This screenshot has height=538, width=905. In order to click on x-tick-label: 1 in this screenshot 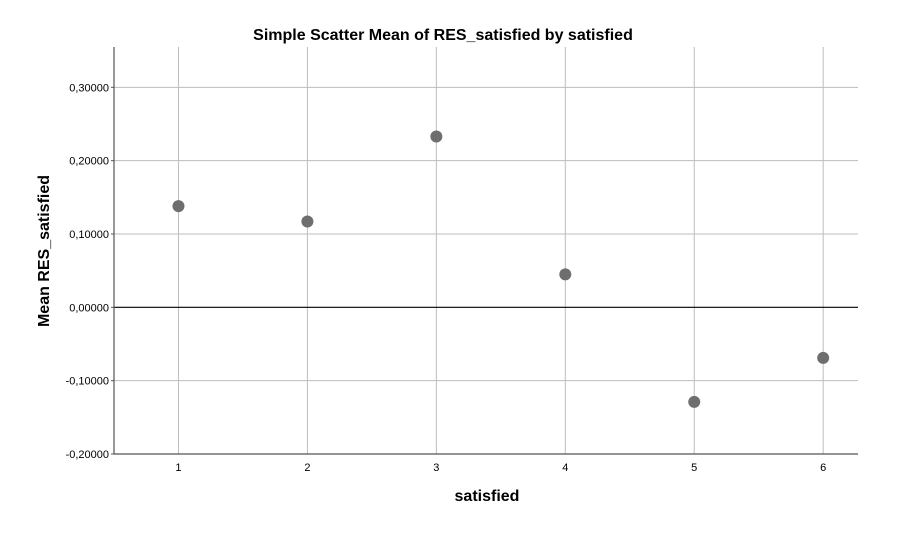, I will do `click(178, 468)`.